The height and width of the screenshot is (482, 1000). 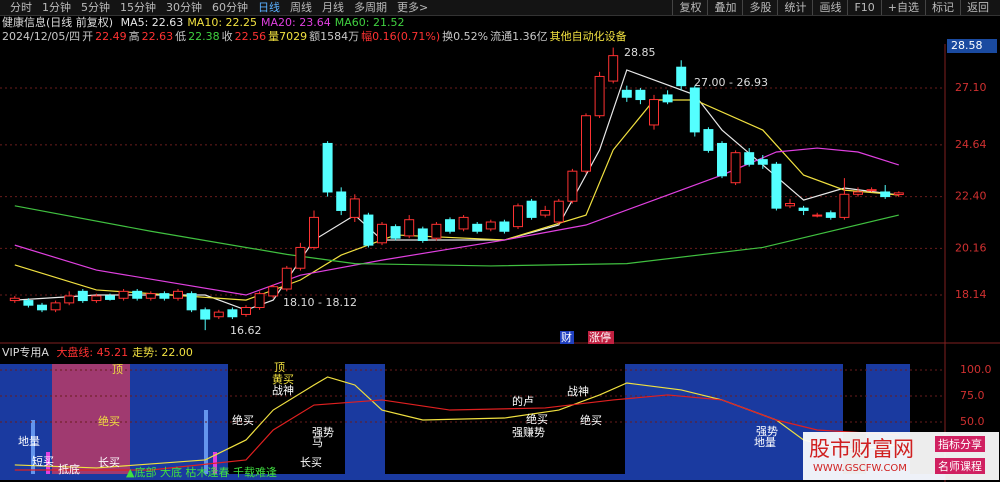 I want to click on price-annotation: 28.85, so click(x=640, y=52).